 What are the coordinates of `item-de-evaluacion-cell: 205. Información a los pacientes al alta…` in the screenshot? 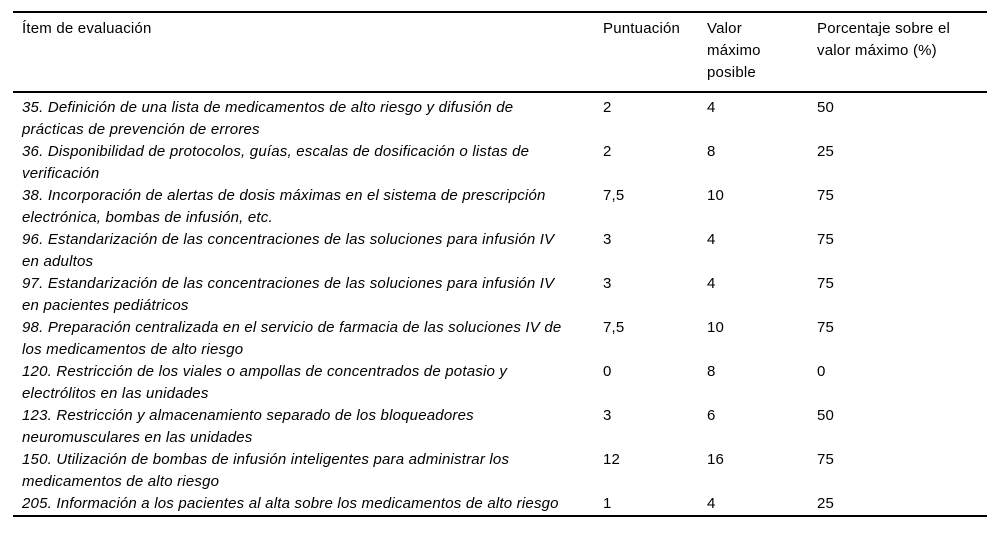 It's located at (290, 503).